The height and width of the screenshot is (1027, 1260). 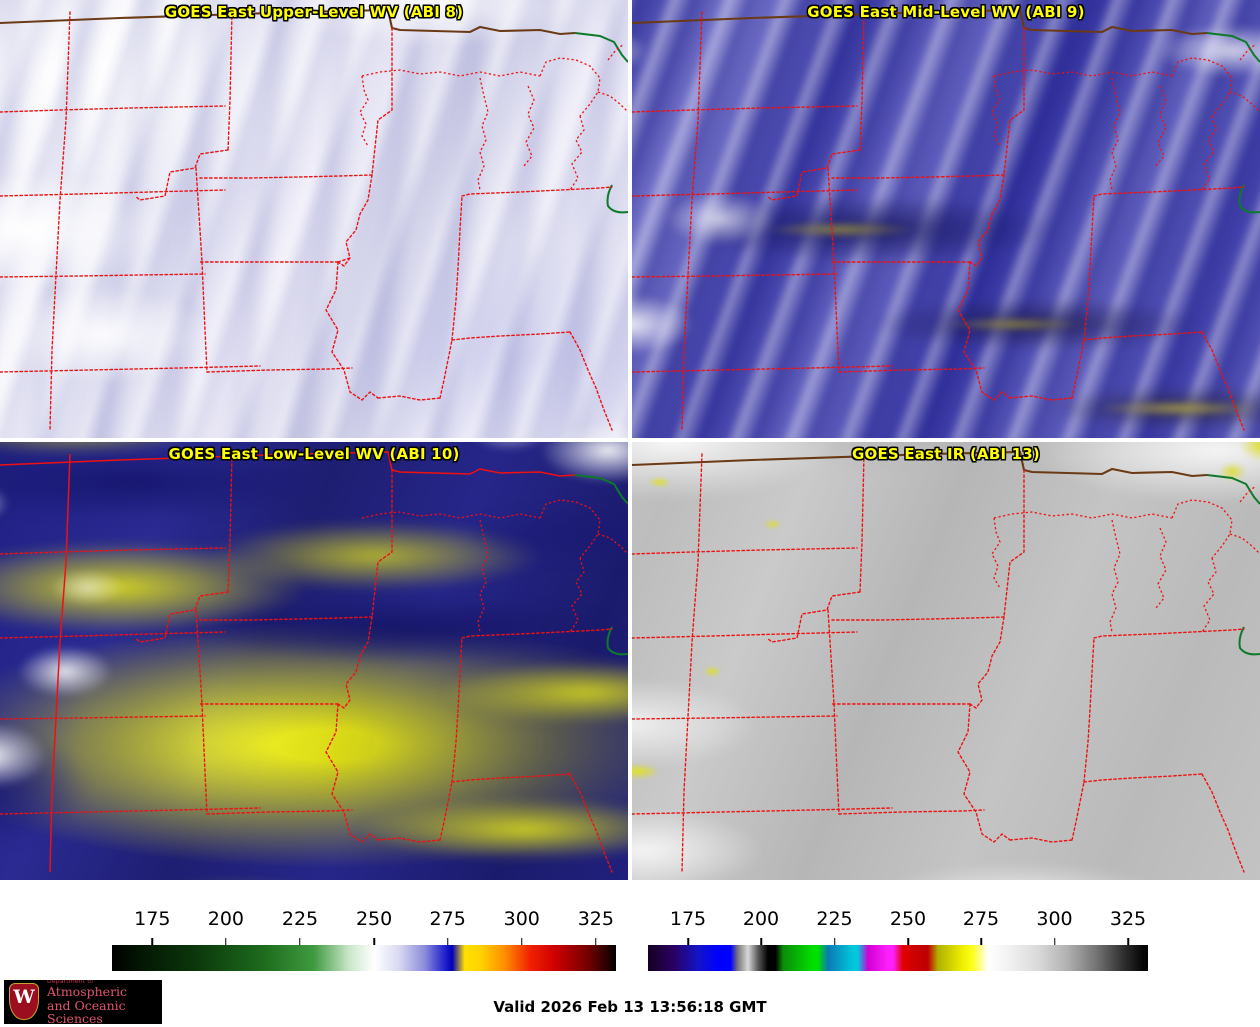 What do you see at coordinates (898, 958) in the screenshot?
I see `colorbar-gradient-infrared` at bounding box center [898, 958].